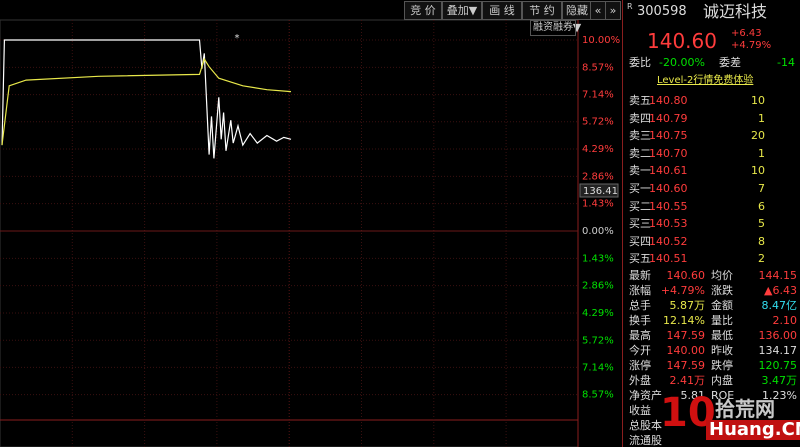 The image size is (800, 447). I want to click on stat-label: 最高, so click(640, 335).